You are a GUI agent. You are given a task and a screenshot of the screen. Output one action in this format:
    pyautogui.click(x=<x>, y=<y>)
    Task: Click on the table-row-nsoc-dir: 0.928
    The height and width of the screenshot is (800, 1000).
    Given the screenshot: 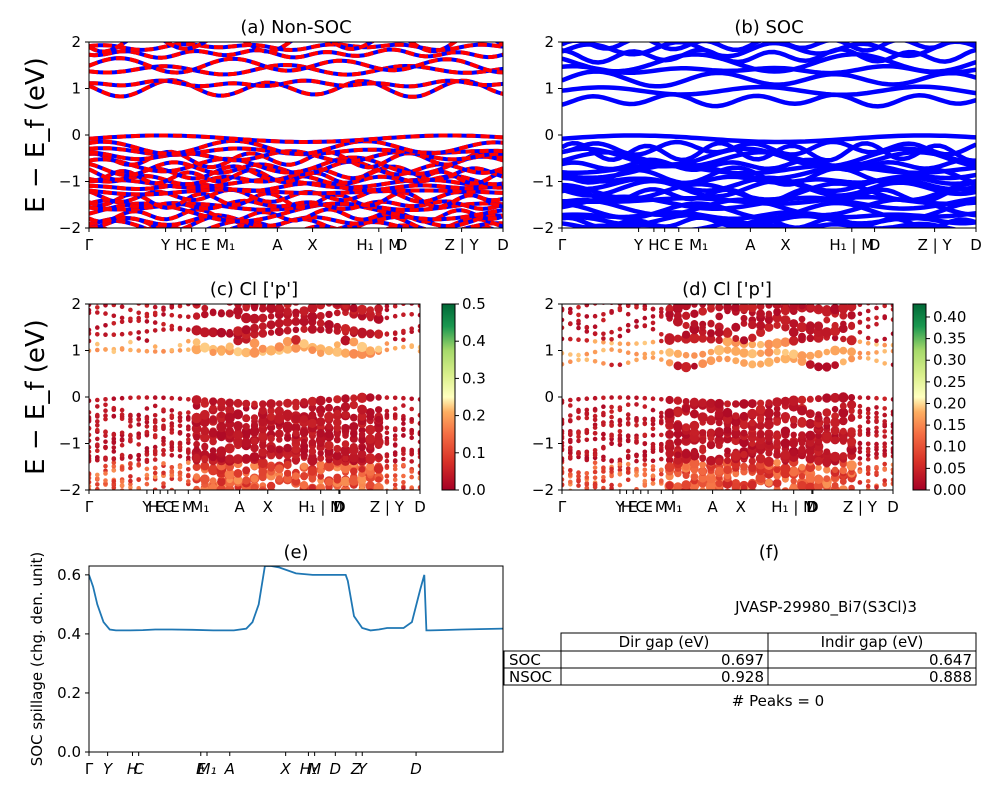 What is the action you would take?
    pyautogui.click(x=742, y=677)
    